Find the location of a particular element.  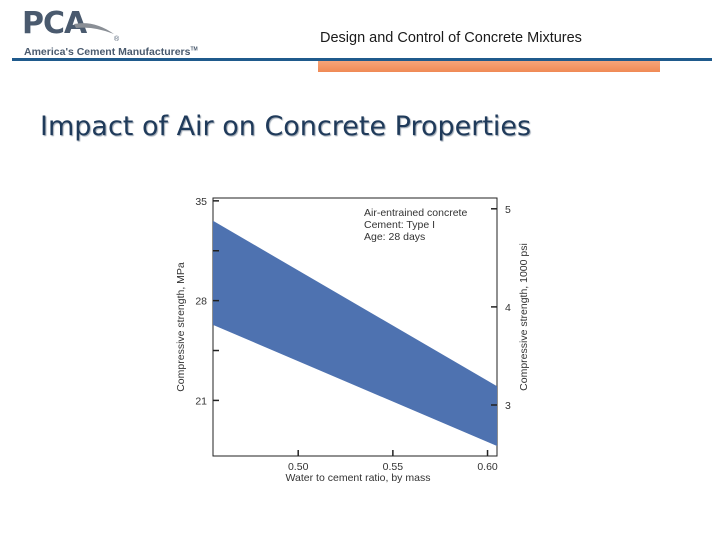

logo-tagline: America's Cement ManufacturersTM is located at coordinates (111, 52).